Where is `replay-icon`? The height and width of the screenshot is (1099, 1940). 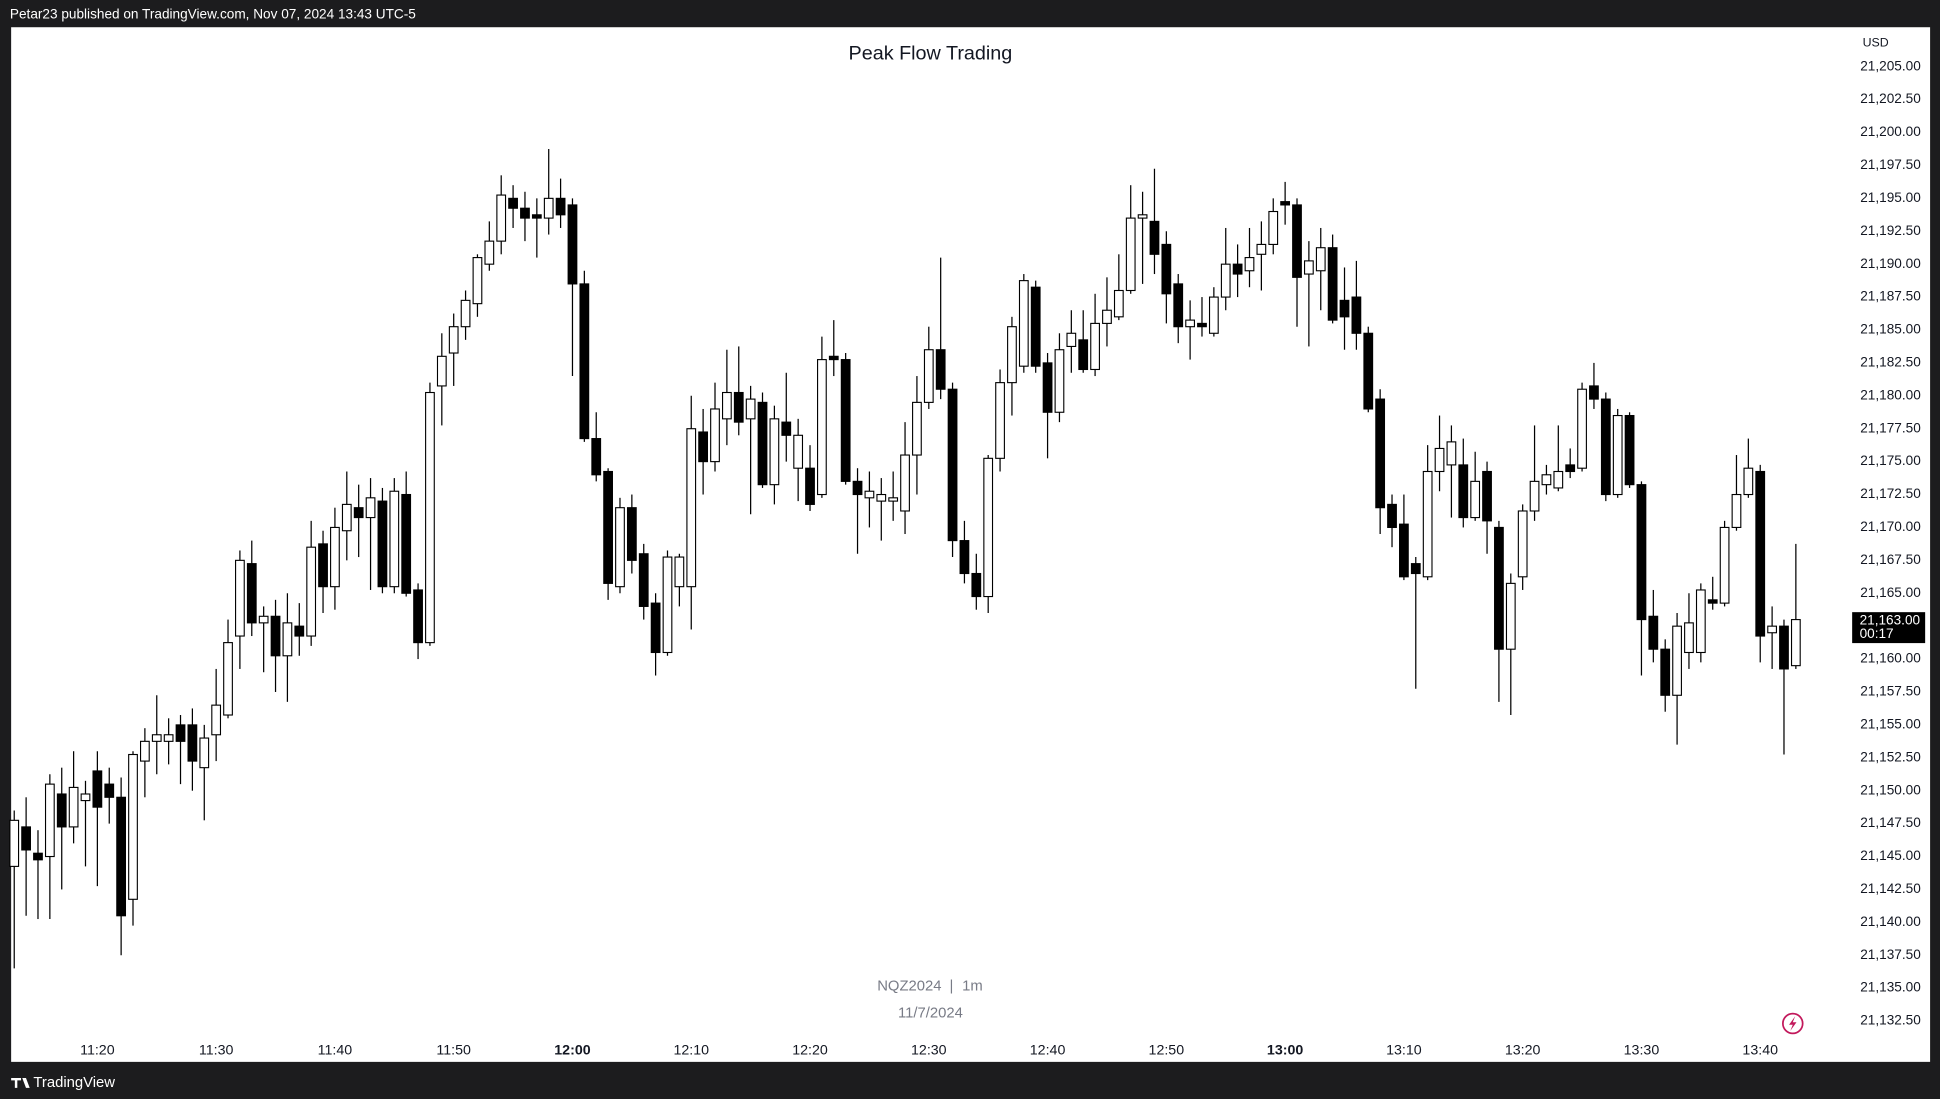
replay-icon is located at coordinates (1793, 1023).